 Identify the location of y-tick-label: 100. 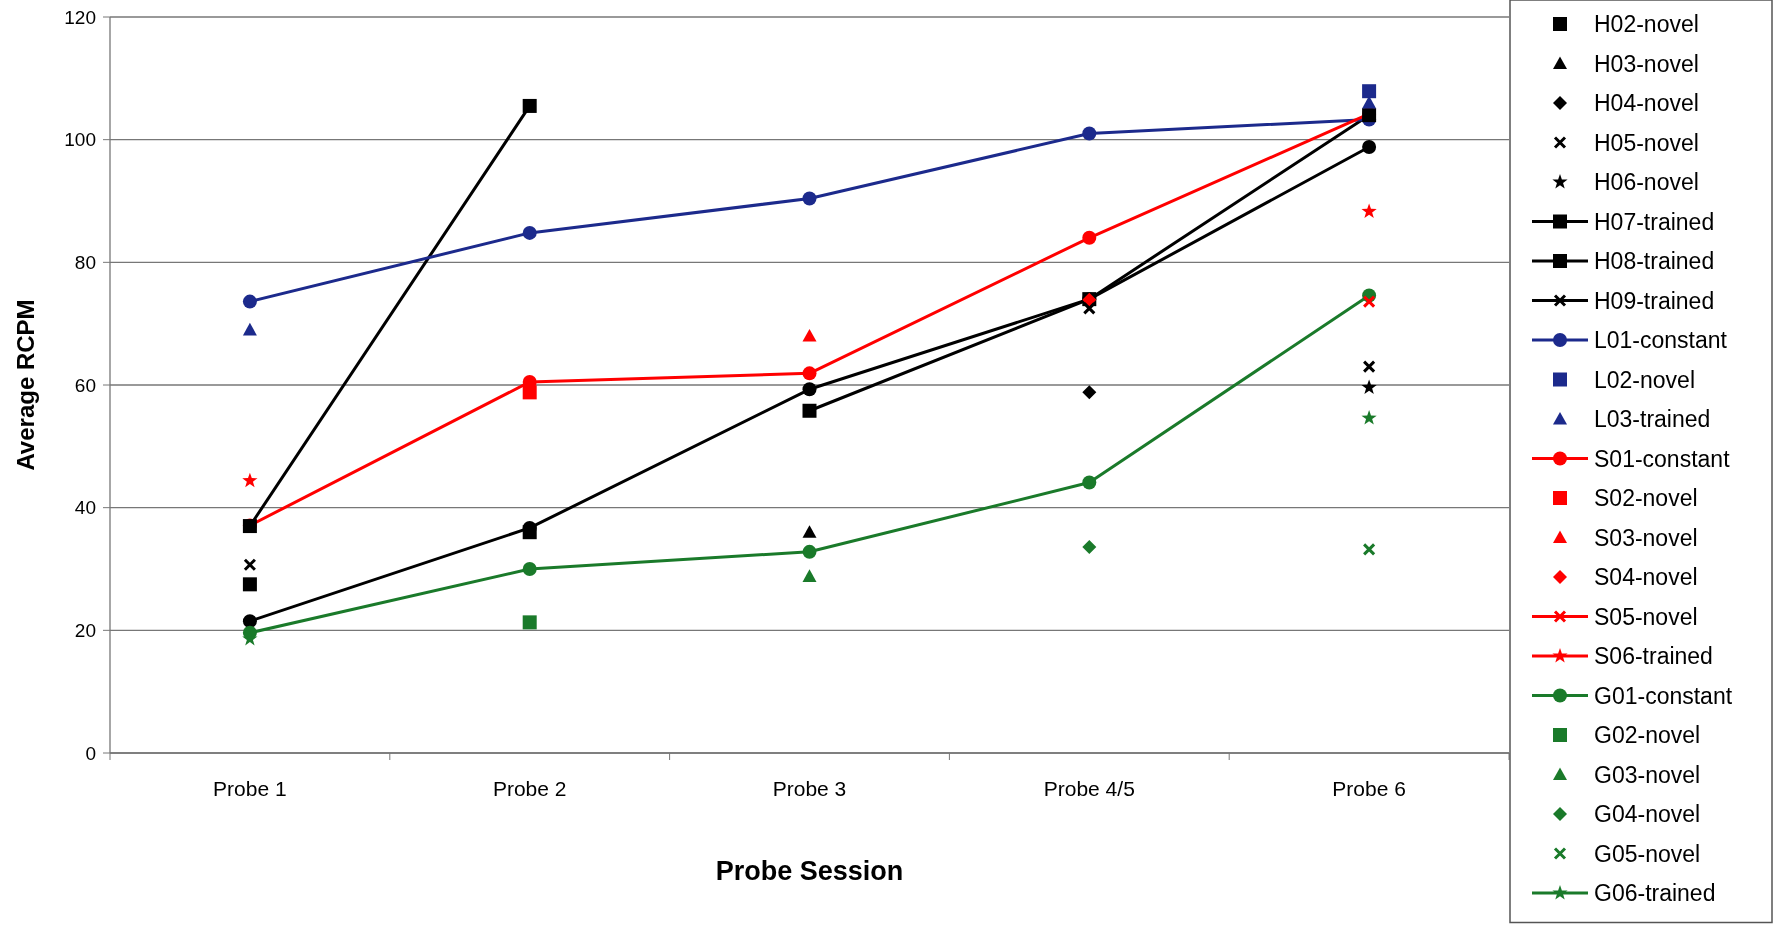
(80, 140).